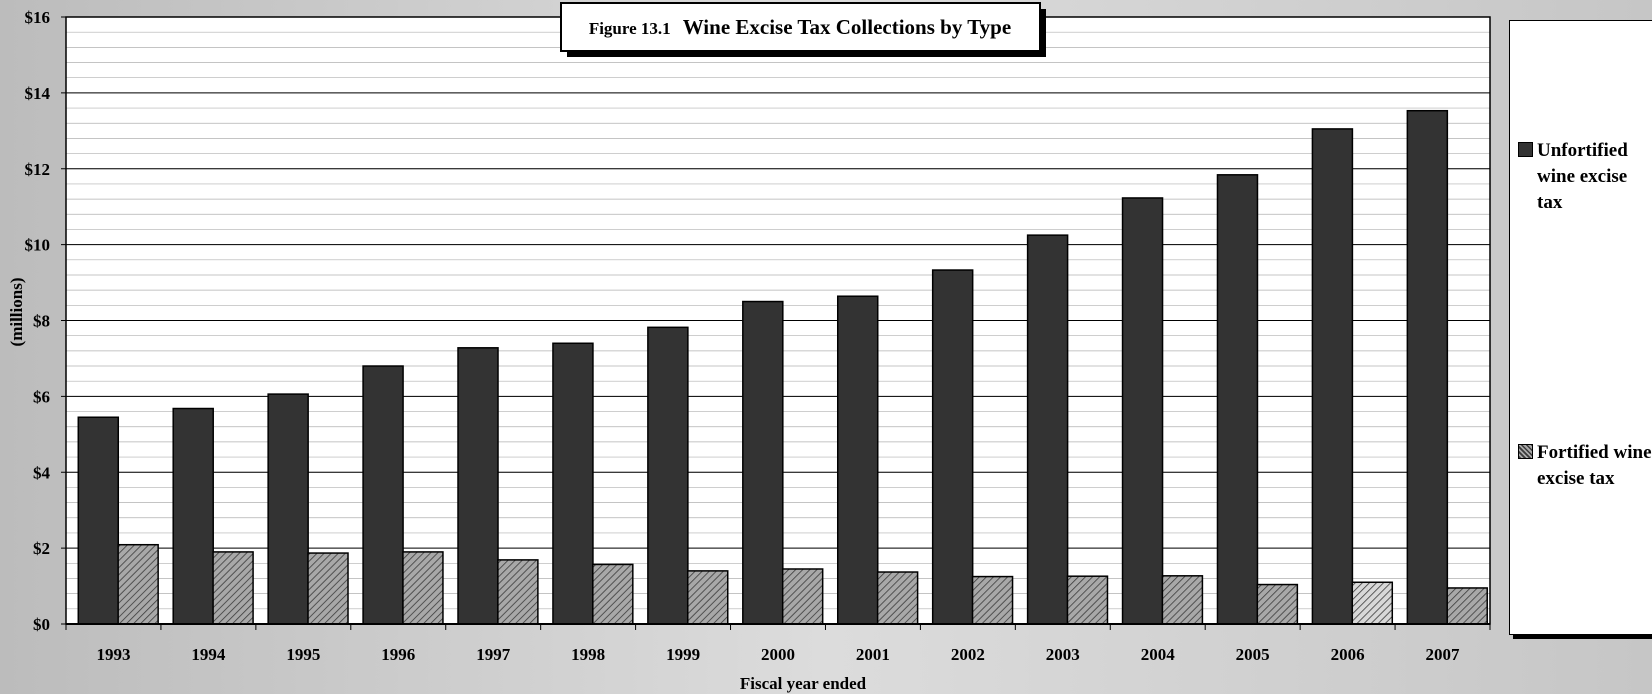 Image resolution: width=1652 pixels, height=694 pixels. I want to click on bar-fortified-1993, so click(138, 584).